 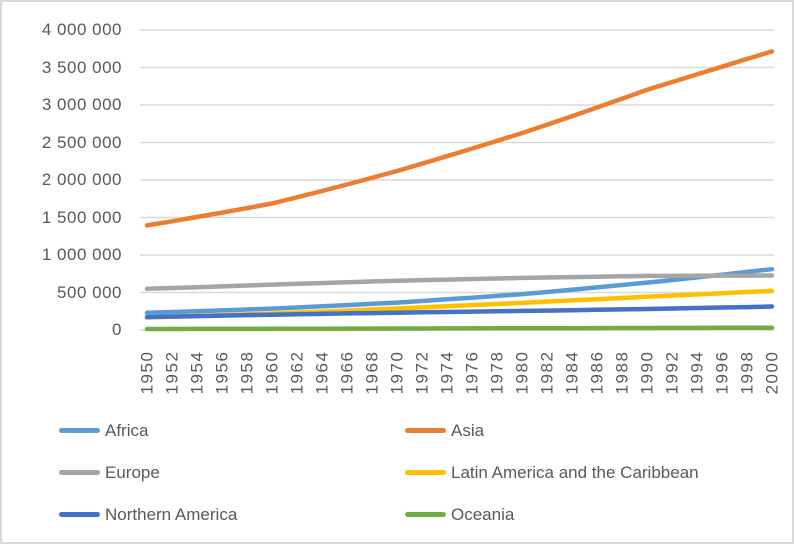 What do you see at coordinates (772, 372) in the screenshot?
I see `x-tick-label: 2000` at bounding box center [772, 372].